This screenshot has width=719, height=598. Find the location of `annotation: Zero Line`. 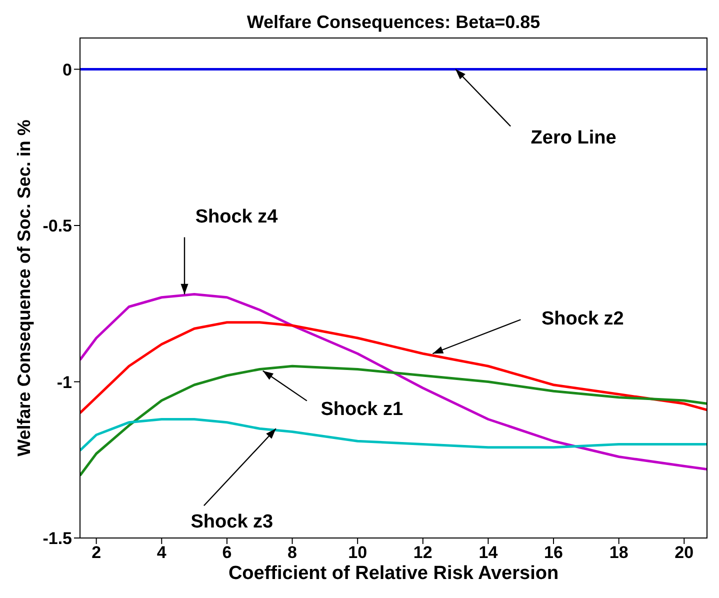

annotation: Zero Line is located at coordinates (573, 137).